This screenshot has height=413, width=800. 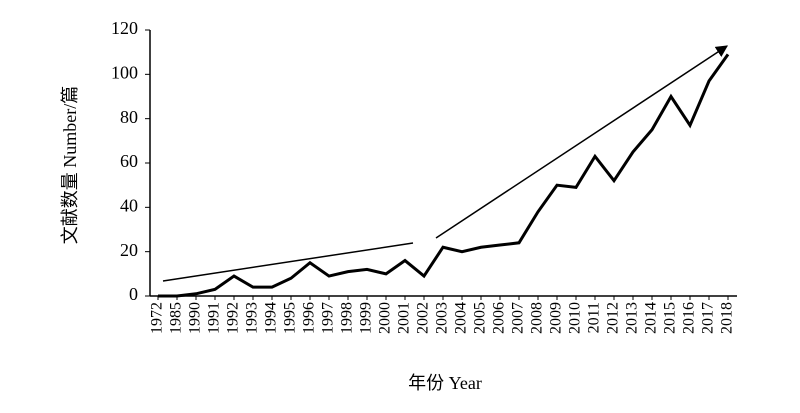 I want to click on x-tick-label: 2010, so click(x=575, y=318).